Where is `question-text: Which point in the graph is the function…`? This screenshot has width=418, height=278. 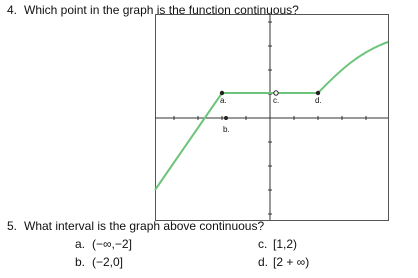 question-text: Which point in the graph is the function… is located at coordinates (161, 10).